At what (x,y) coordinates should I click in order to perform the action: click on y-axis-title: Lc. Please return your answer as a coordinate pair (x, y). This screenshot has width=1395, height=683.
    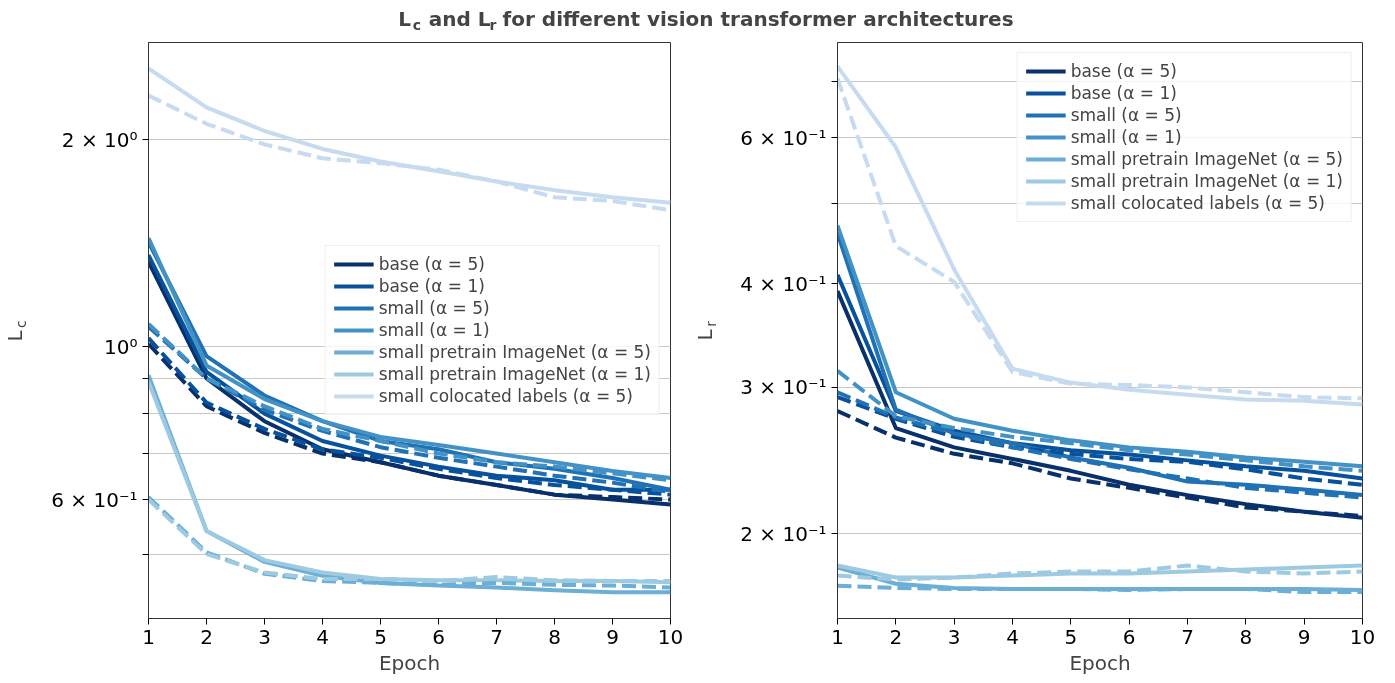
    Looking at the image, I should click on (15, 331).